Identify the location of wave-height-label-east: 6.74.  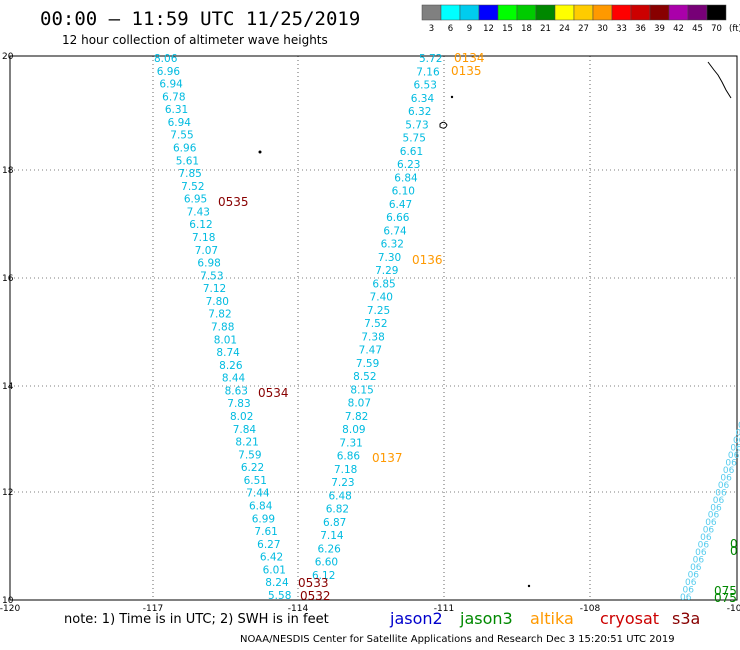
(395, 231).